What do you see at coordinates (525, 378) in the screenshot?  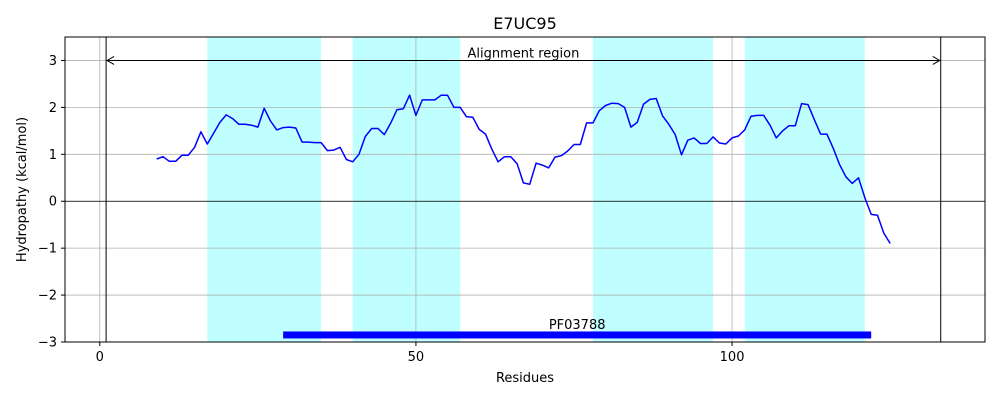 I see `x-axis-label: Residues` at bounding box center [525, 378].